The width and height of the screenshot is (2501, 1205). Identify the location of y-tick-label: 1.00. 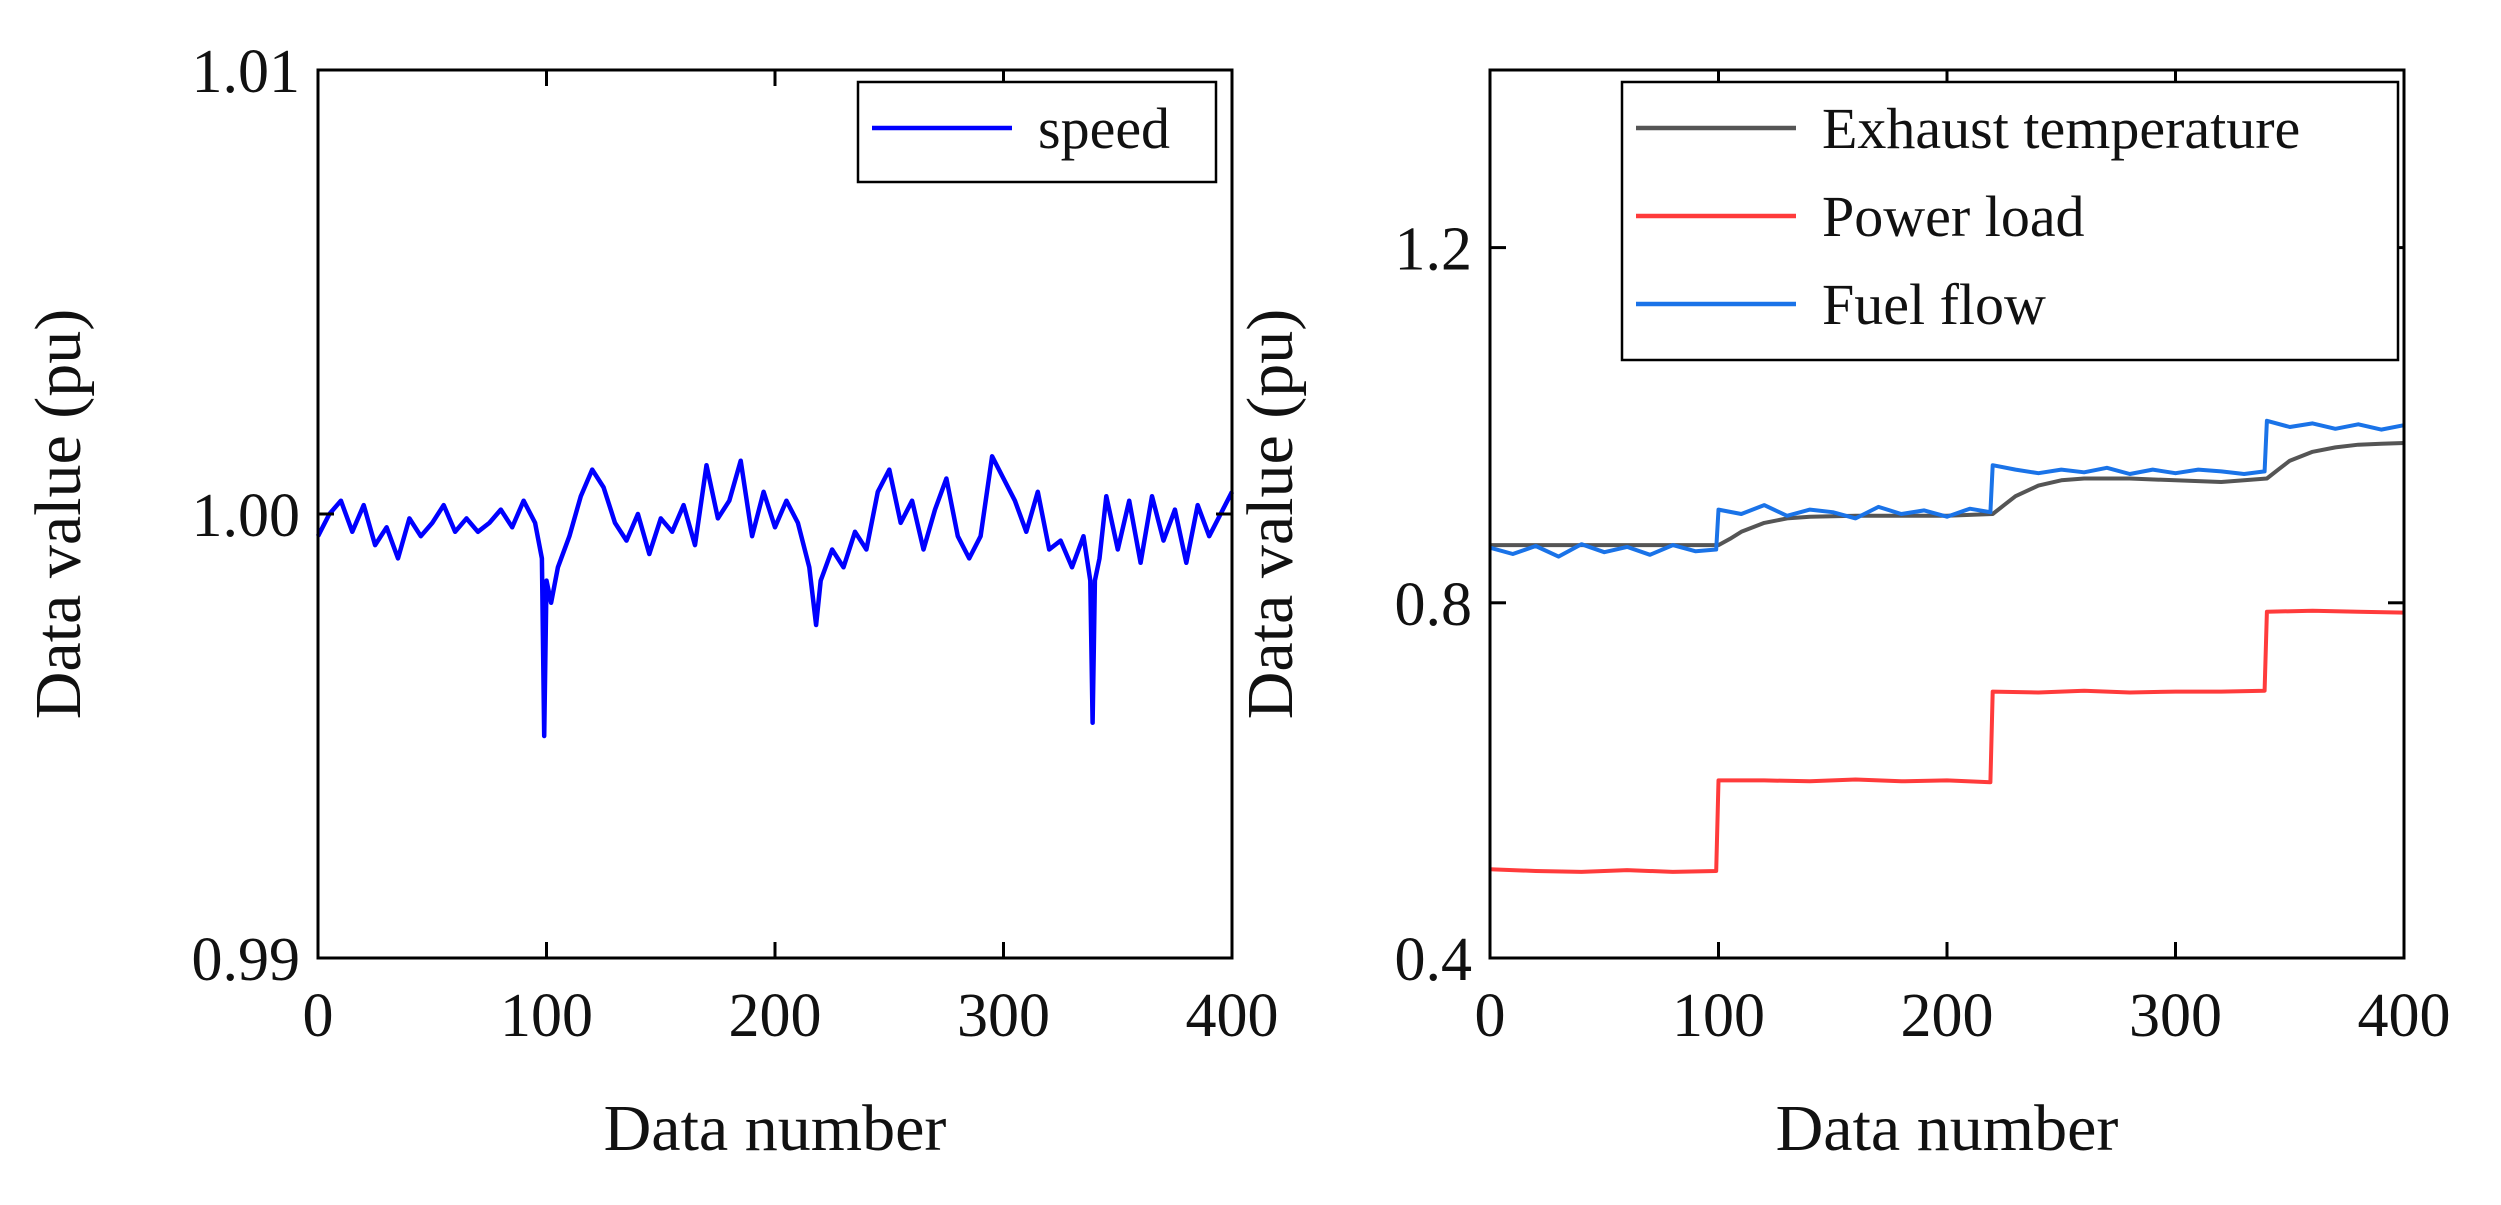
(246, 516).